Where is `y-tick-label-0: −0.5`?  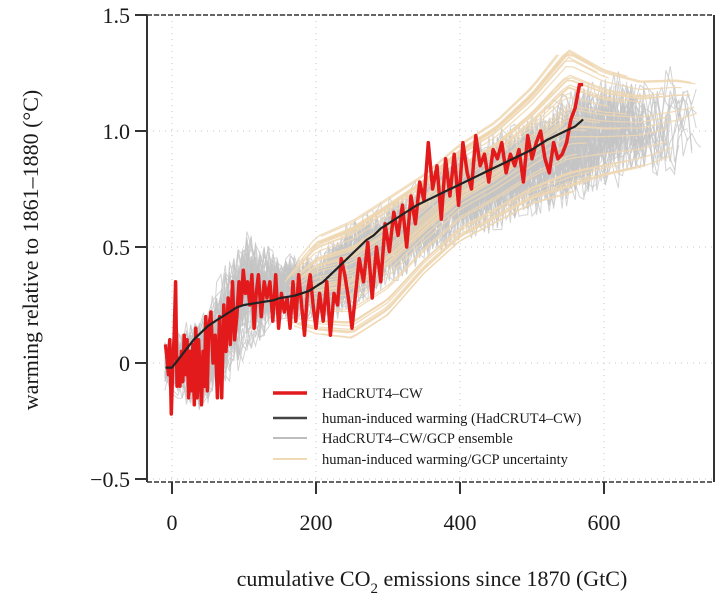 y-tick-label-0: −0.5 is located at coordinates (110, 479).